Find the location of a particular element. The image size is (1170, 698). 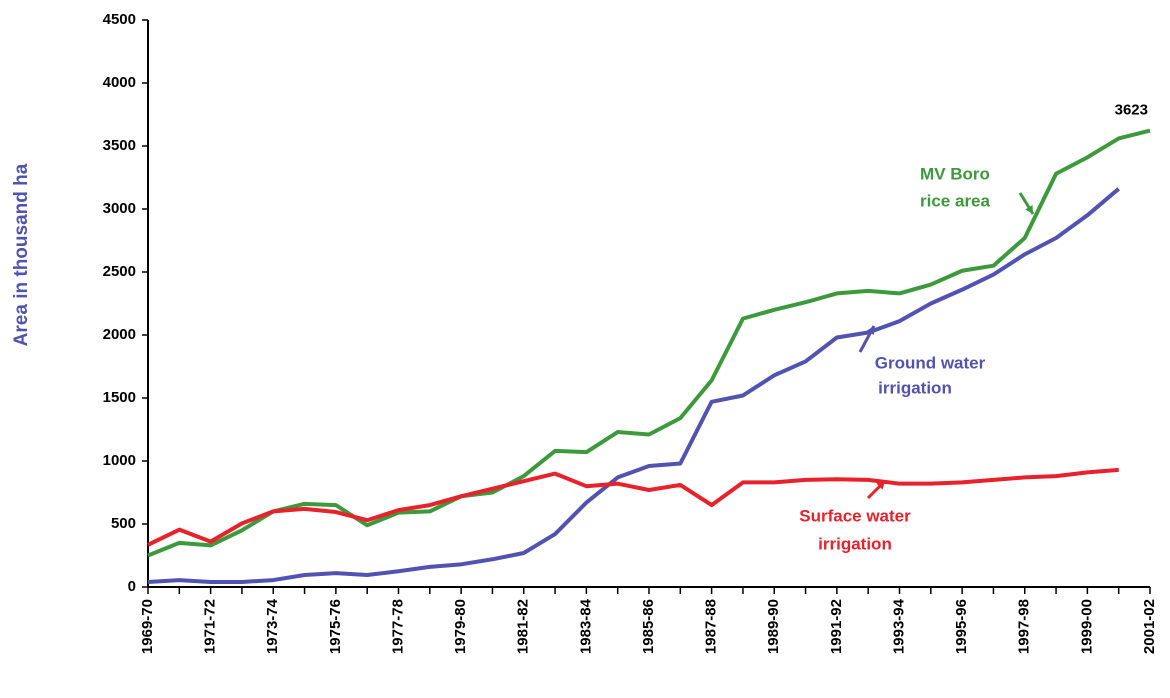

series-label: rice area is located at coordinates (955, 200).